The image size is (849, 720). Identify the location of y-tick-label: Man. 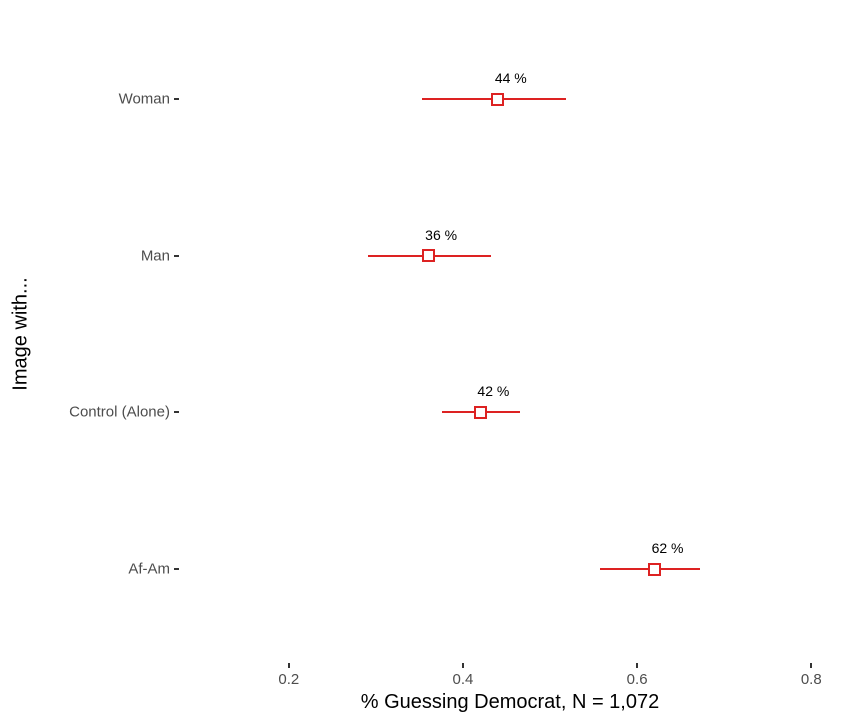
(155, 256).